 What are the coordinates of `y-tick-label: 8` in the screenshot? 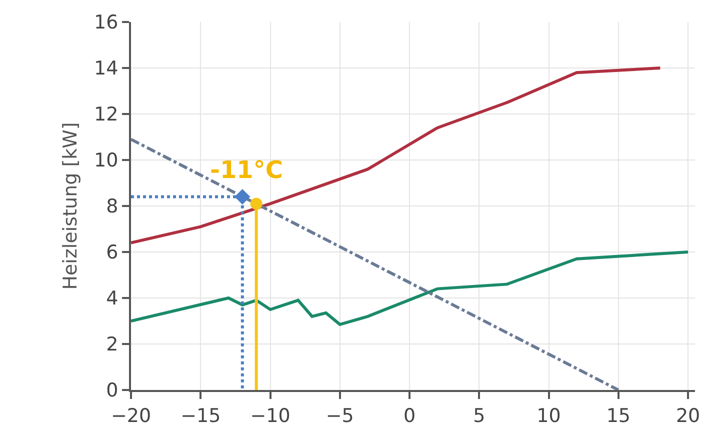 It's located at (112, 207).